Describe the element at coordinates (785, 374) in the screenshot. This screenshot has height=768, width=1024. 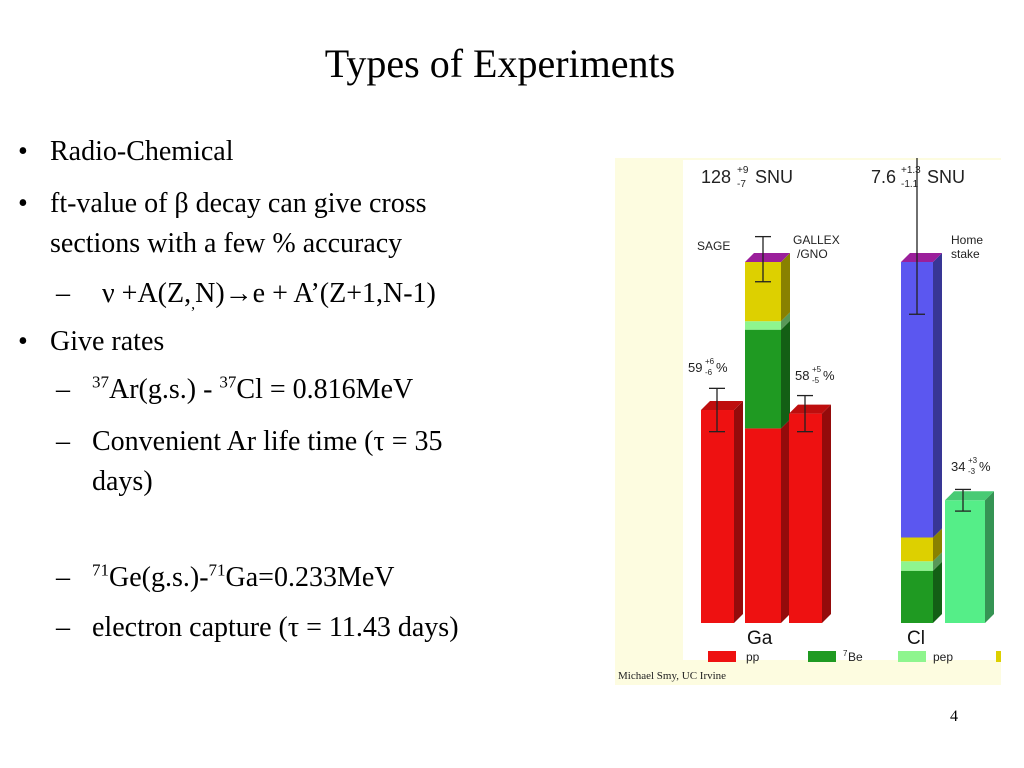
I see `ga-predicted-be7-side` at that location.